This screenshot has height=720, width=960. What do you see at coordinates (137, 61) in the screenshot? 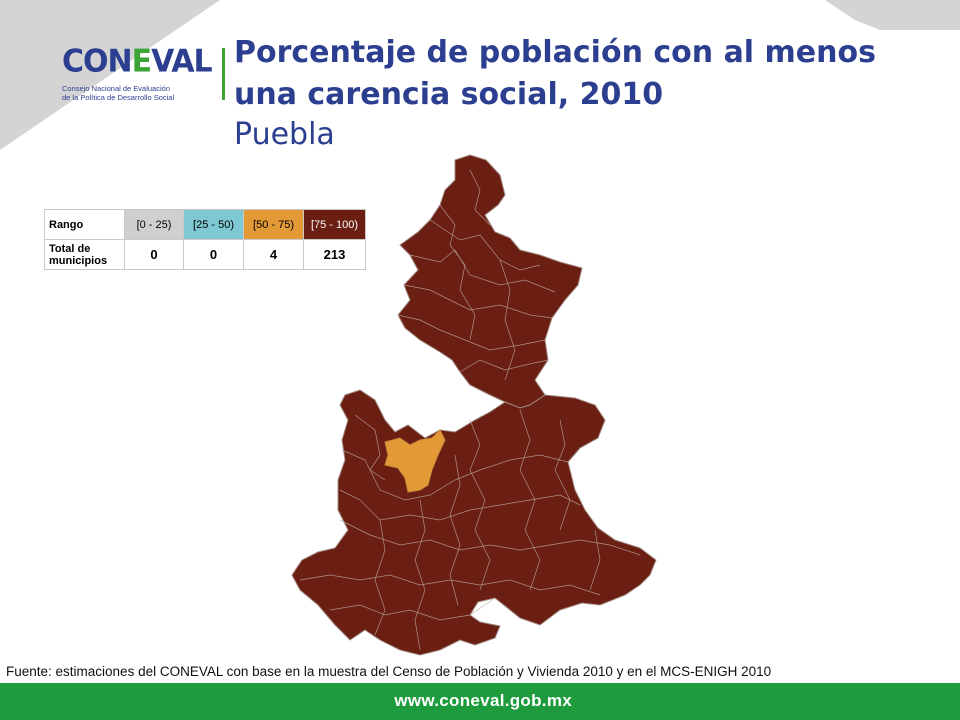
I see `logo-wordmark: CONEVAL` at bounding box center [137, 61].